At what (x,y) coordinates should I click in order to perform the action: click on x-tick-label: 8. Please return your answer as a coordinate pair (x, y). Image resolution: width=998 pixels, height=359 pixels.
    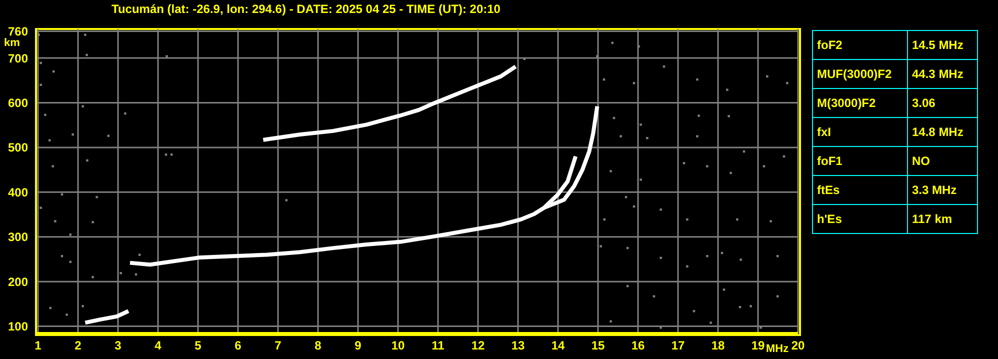
    Looking at the image, I should click on (318, 345).